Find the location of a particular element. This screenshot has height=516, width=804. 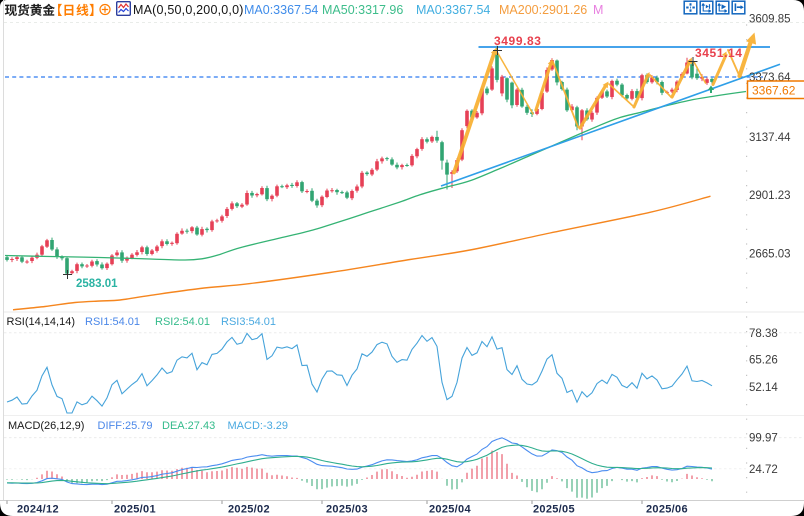

svg-text: 2024/12 is located at coordinates (38, 510).